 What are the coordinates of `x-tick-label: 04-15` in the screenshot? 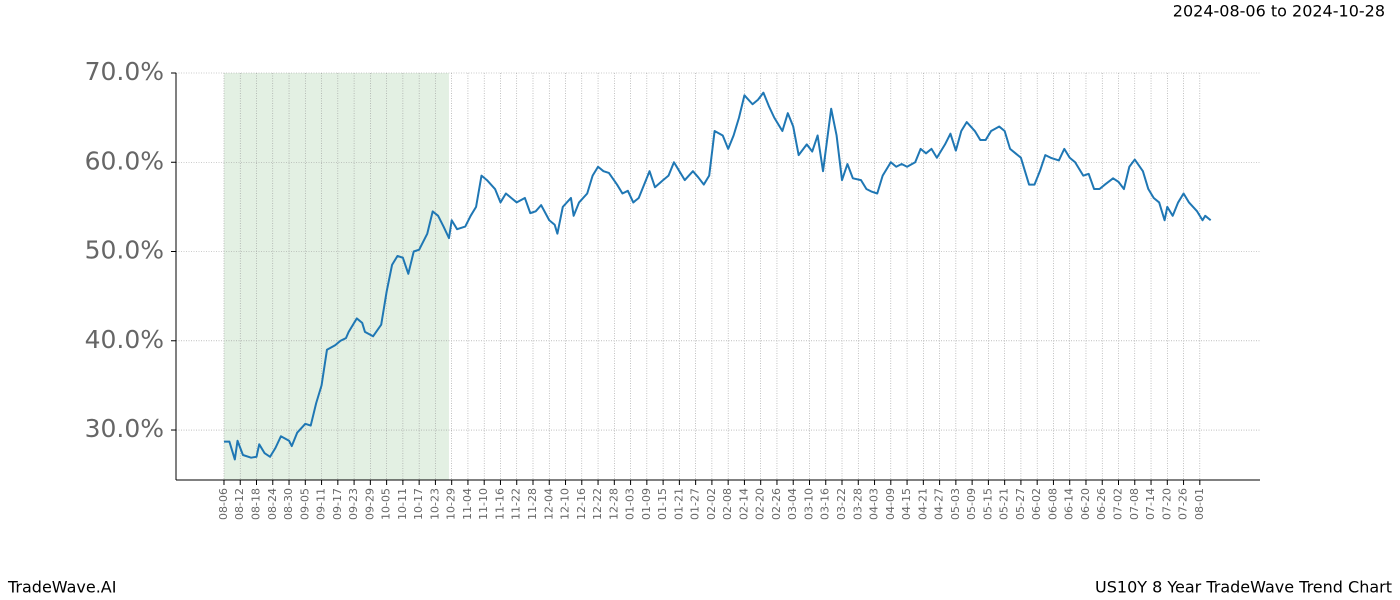 It's located at (906, 504).